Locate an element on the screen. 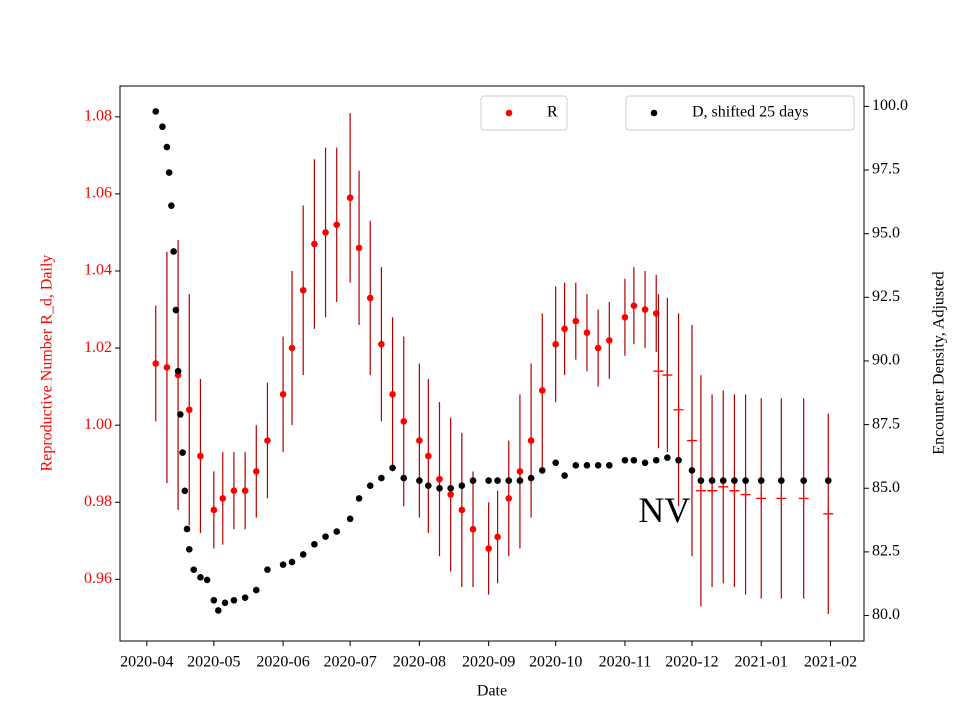 The height and width of the screenshot is (720, 960). legend-box is located at coordinates (740, 113).